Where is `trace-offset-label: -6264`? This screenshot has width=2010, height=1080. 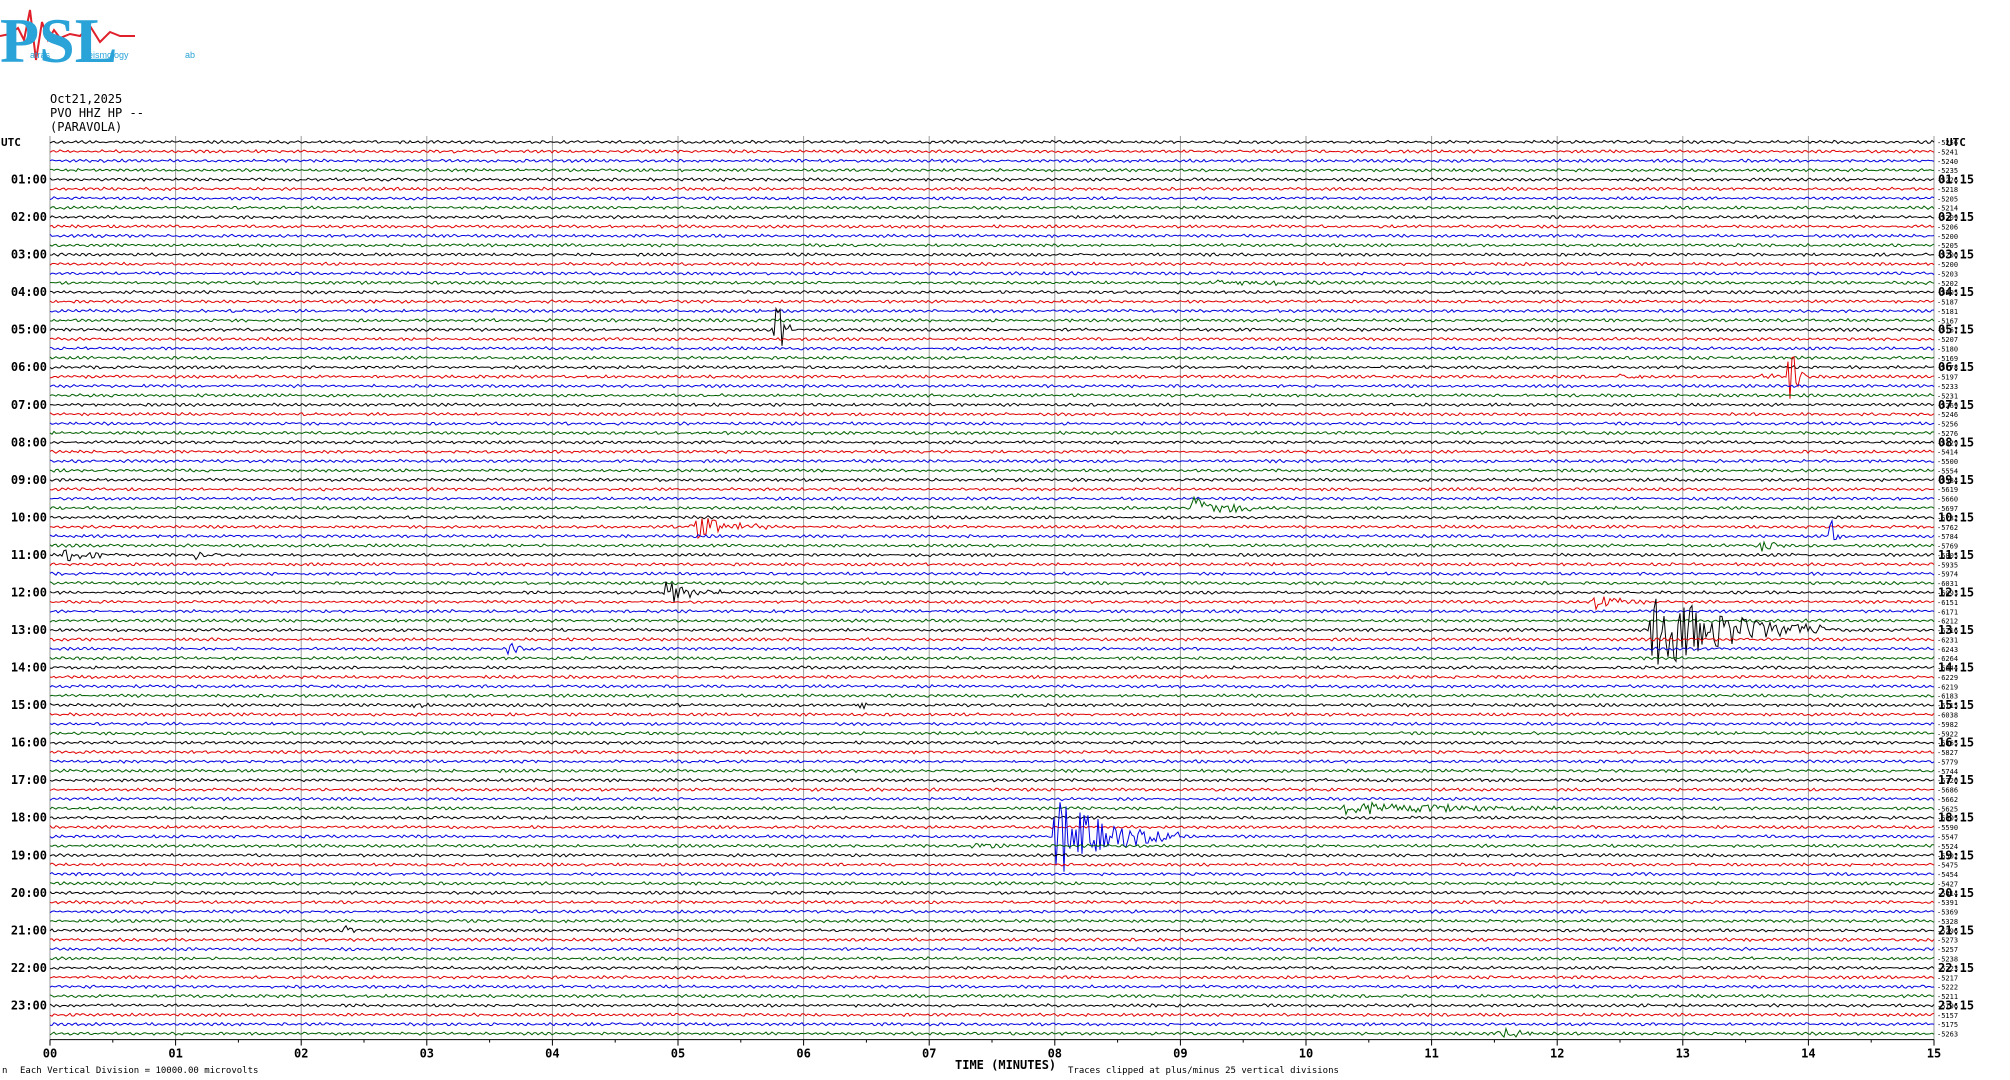 trace-offset-label: -6264 is located at coordinates (1947, 659).